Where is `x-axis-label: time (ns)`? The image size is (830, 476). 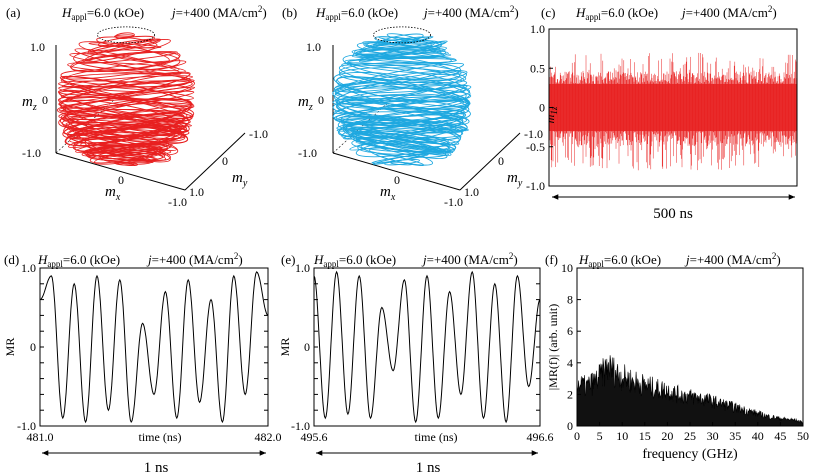 x-axis-label: time (ns) is located at coordinates (436, 437).